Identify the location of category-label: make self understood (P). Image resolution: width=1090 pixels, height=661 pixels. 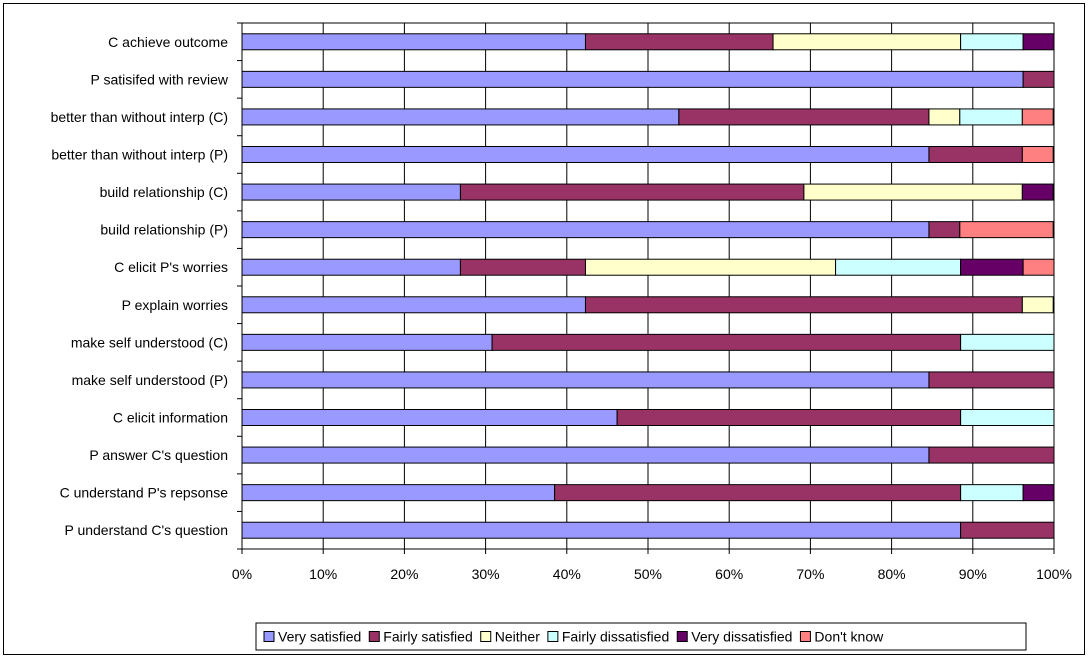
(150, 380).